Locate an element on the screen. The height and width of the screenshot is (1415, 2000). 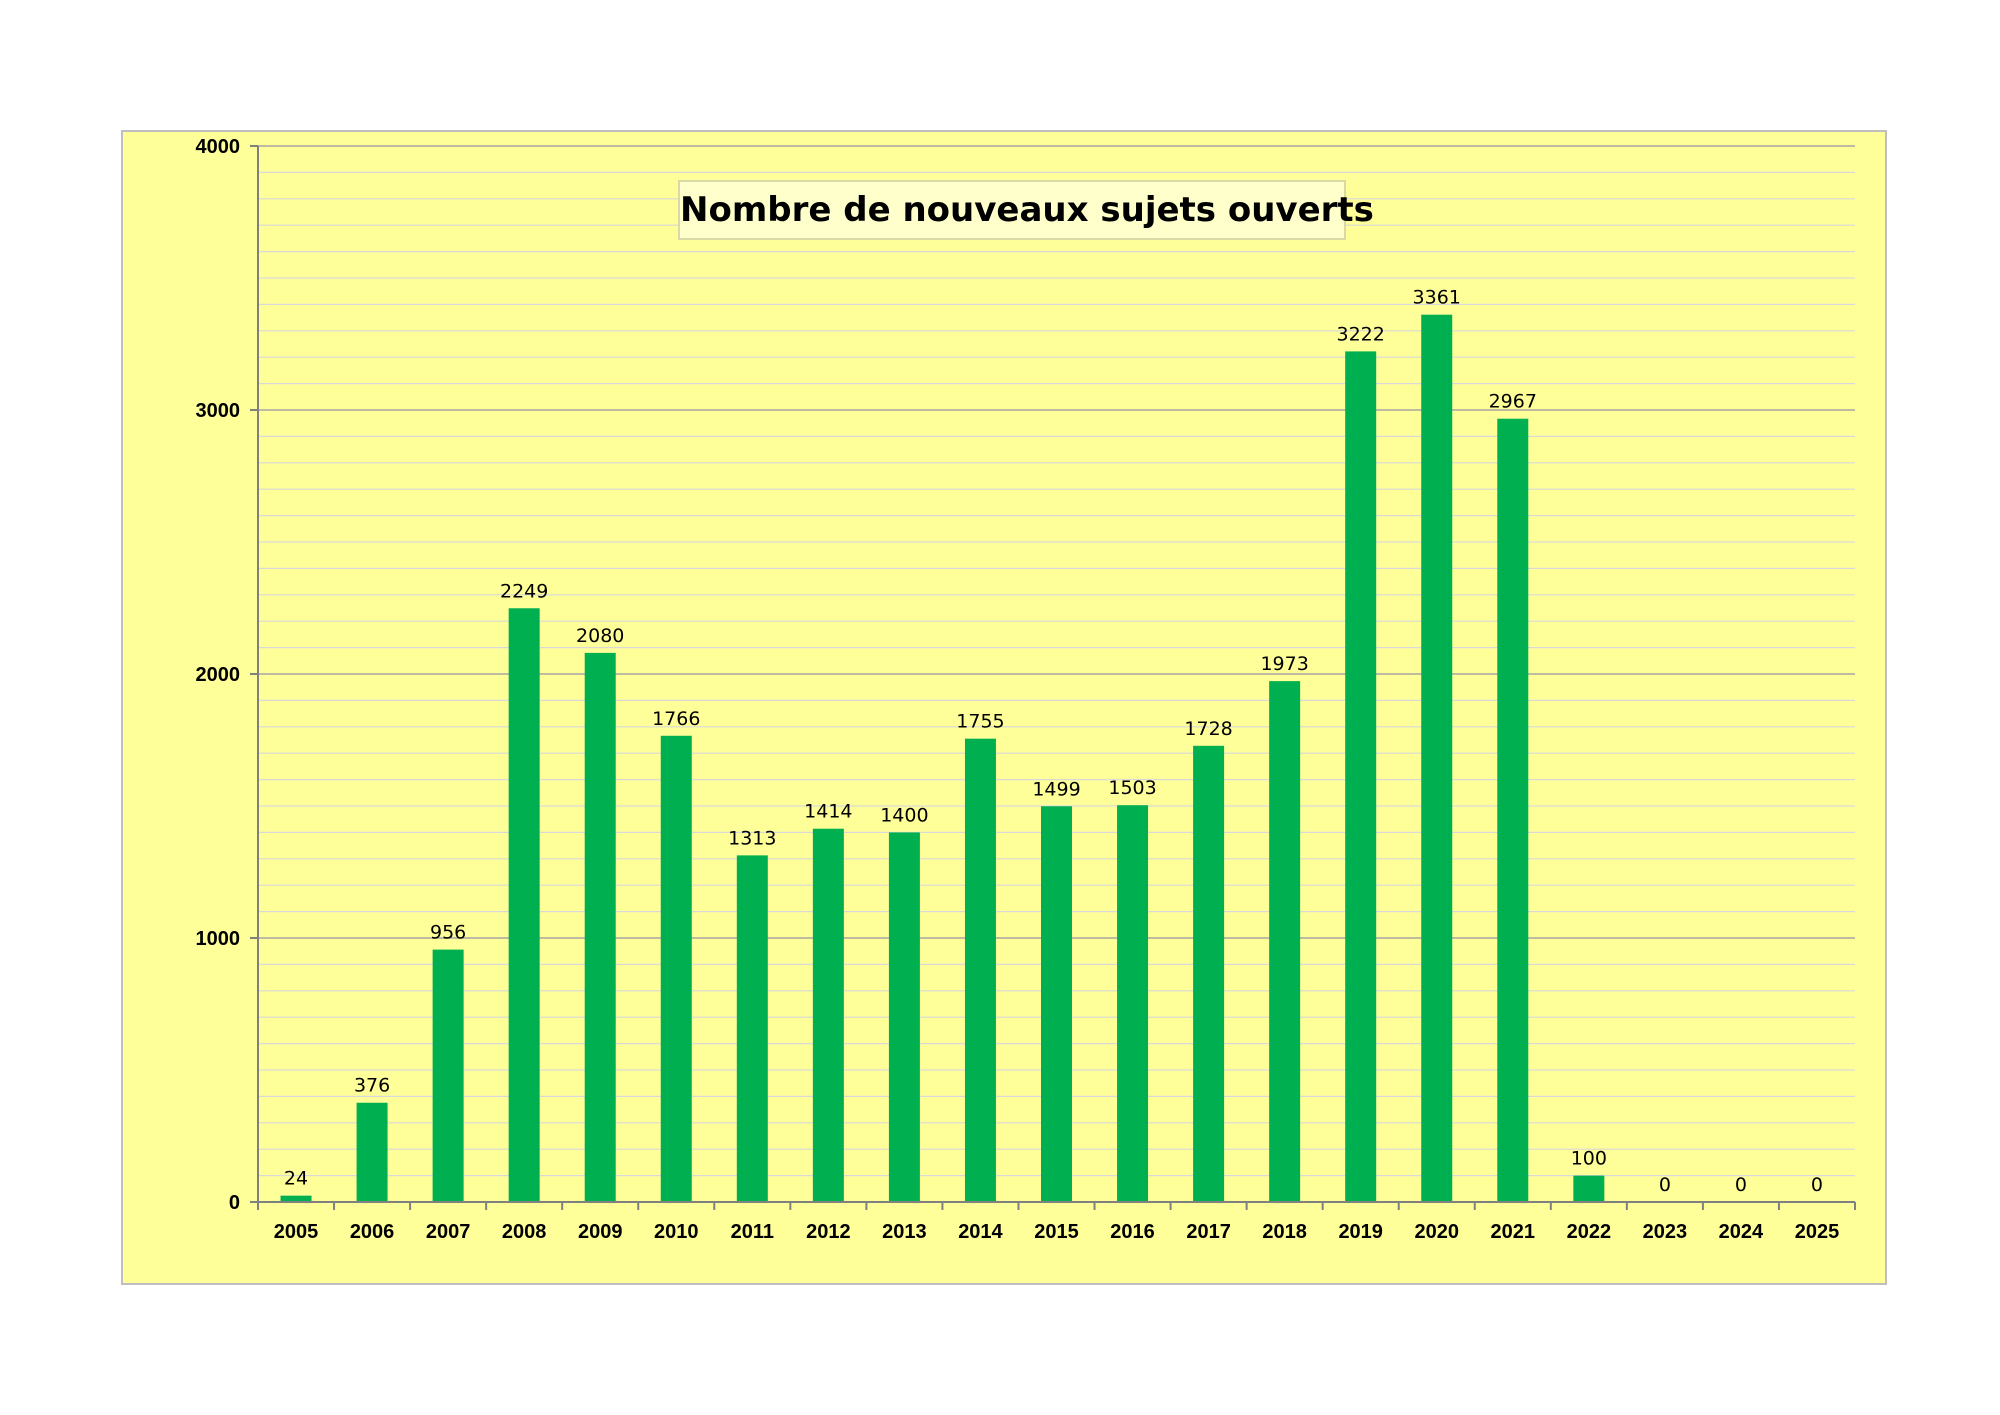
x-tick-label: 2025 is located at coordinates (1817, 1232).